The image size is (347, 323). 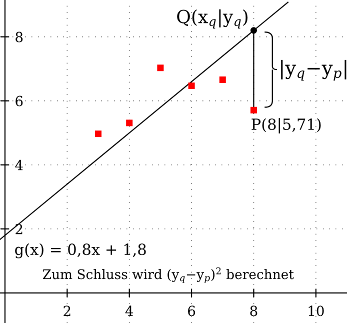 What do you see at coordinates (316, 311) in the screenshot?
I see `x-tick-label: 10` at bounding box center [316, 311].